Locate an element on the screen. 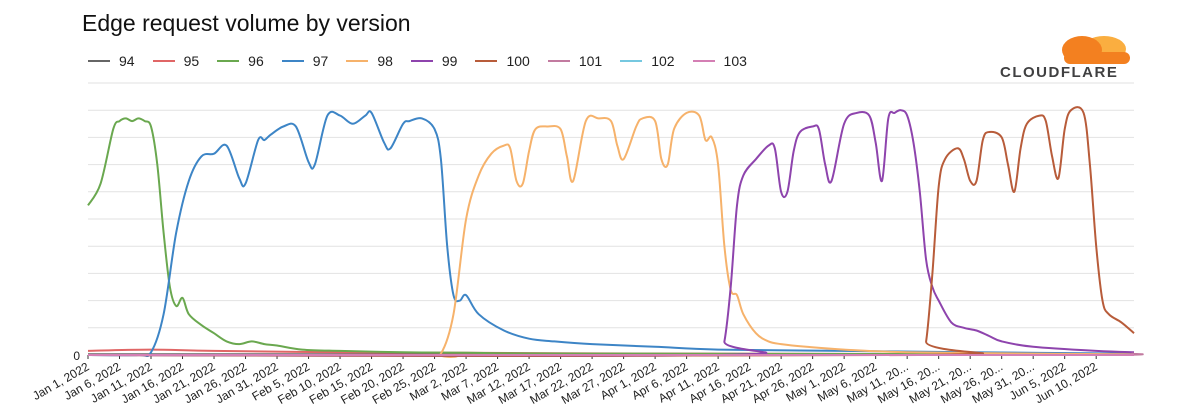  legend-item-98: 98 is located at coordinates (369, 61).